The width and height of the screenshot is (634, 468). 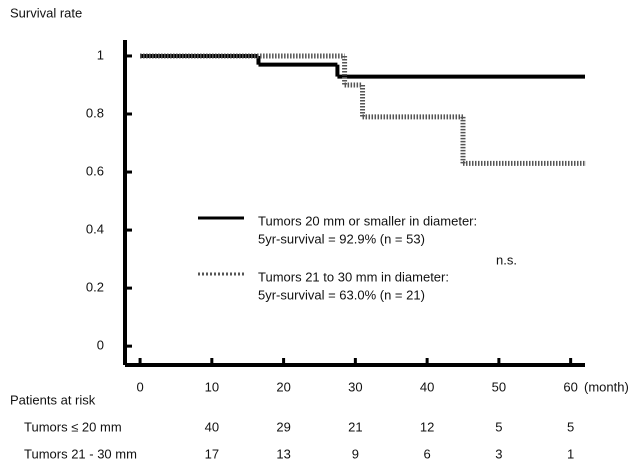 What do you see at coordinates (570, 386) in the screenshot?
I see `x-tick-label: 60` at bounding box center [570, 386].